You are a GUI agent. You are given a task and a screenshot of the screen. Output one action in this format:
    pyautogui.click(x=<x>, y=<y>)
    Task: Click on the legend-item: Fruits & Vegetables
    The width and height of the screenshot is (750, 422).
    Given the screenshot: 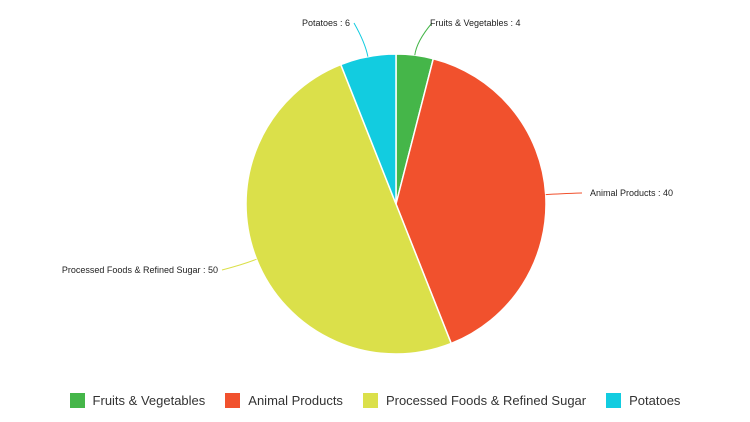 What is the action you would take?
    pyautogui.click(x=137, y=400)
    